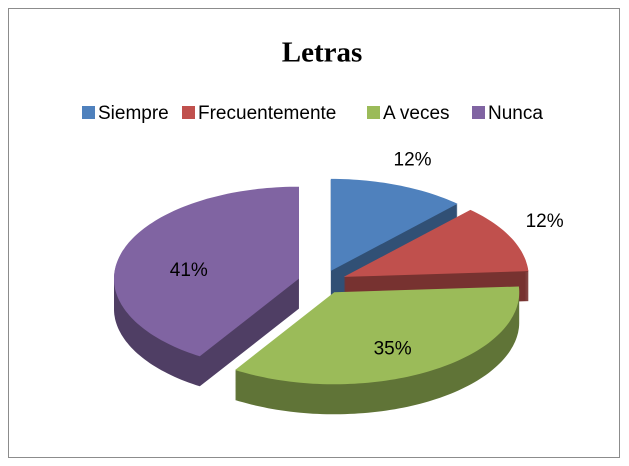 Image resolution: width=629 pixels, height=466 pixels. I want to click on legend-label: Nunca, so click(515, 113).